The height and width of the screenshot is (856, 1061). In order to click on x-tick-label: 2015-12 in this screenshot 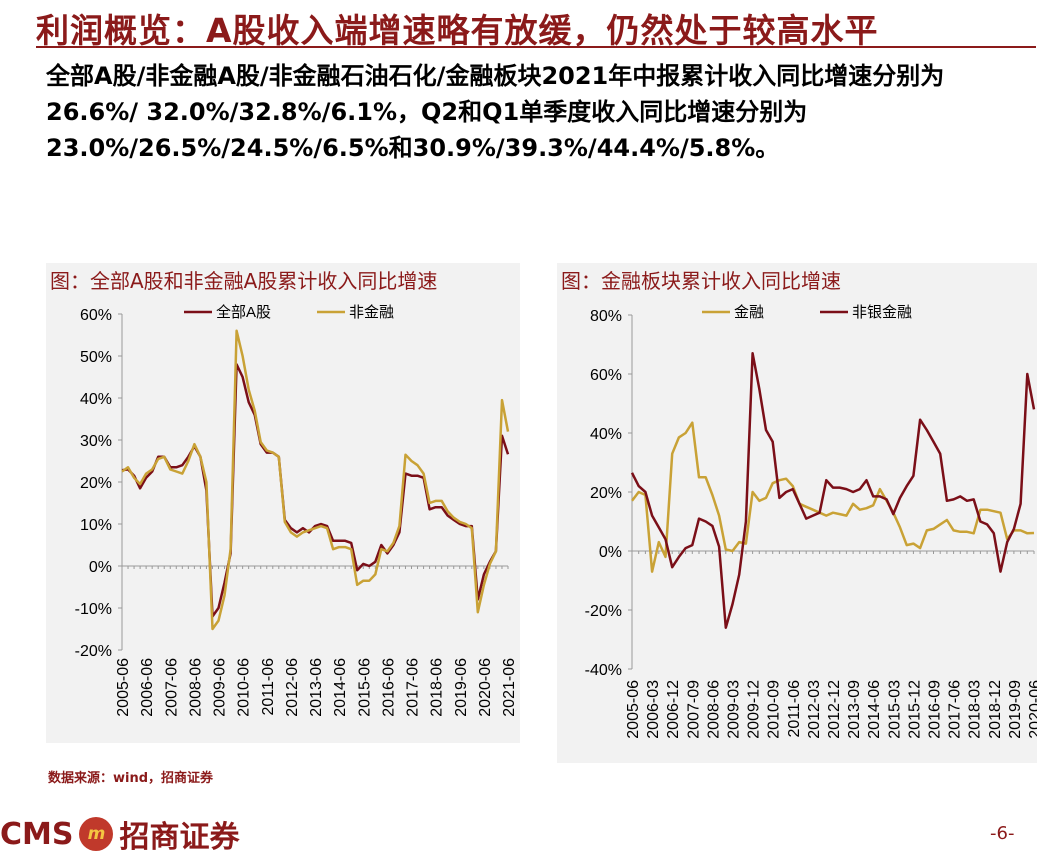, I will do `click(914, 709)`.